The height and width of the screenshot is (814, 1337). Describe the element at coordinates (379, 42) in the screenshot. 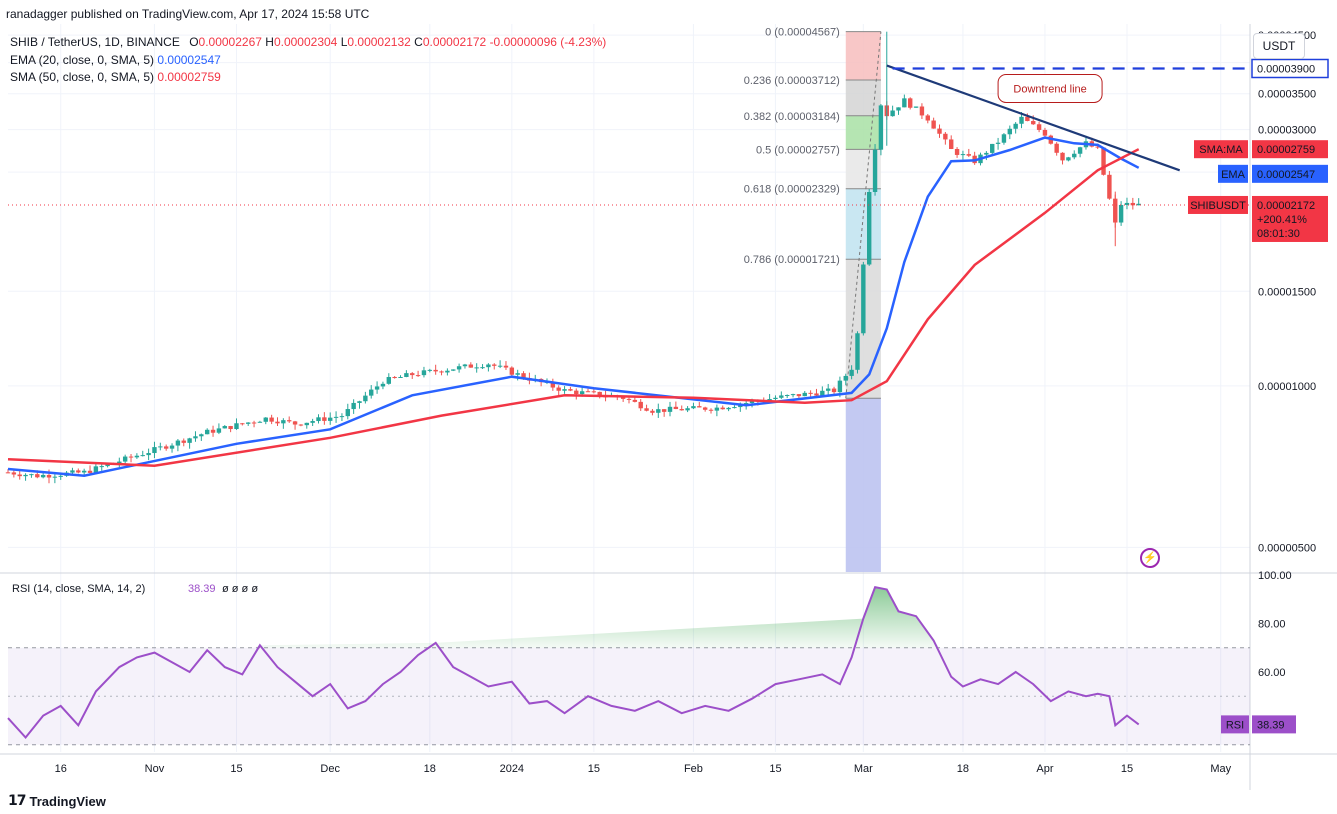

I see `low-value: 0.00002132` at that location.